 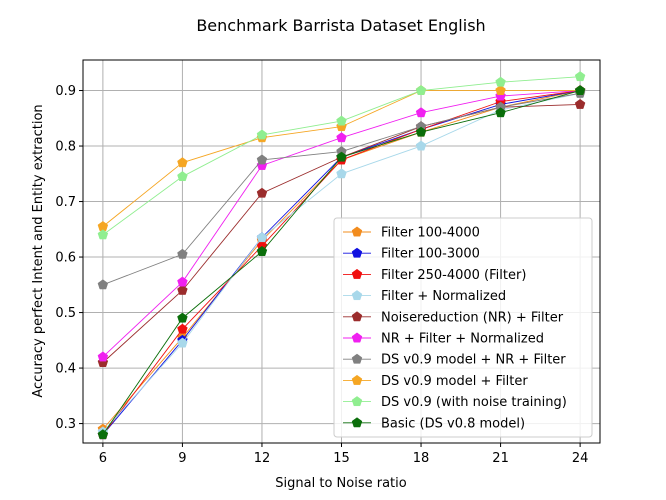 I want to click on legend-label: Noisereduction (NR) + Filter, so click(x=472, y=317).